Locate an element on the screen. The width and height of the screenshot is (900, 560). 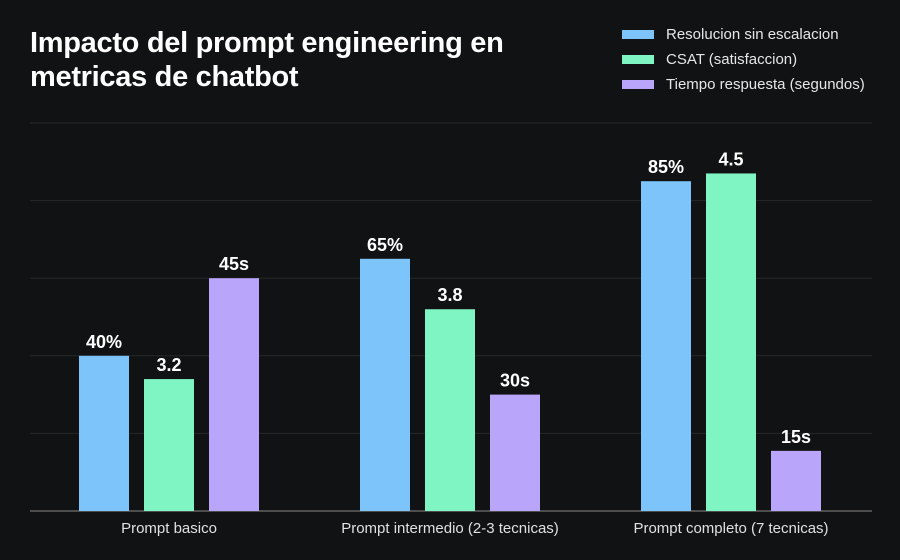
data-label: 30s is located at coordinates (515, 381).